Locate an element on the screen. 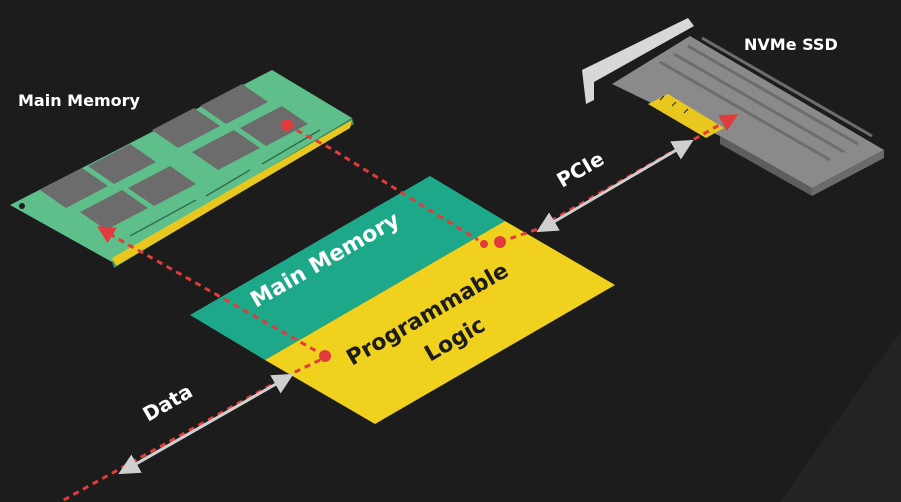 Image resolution: width=901 pixels, height=502 pixels. nvme-ssd-label: NVMe SSD is located at coordinates (791, 44).